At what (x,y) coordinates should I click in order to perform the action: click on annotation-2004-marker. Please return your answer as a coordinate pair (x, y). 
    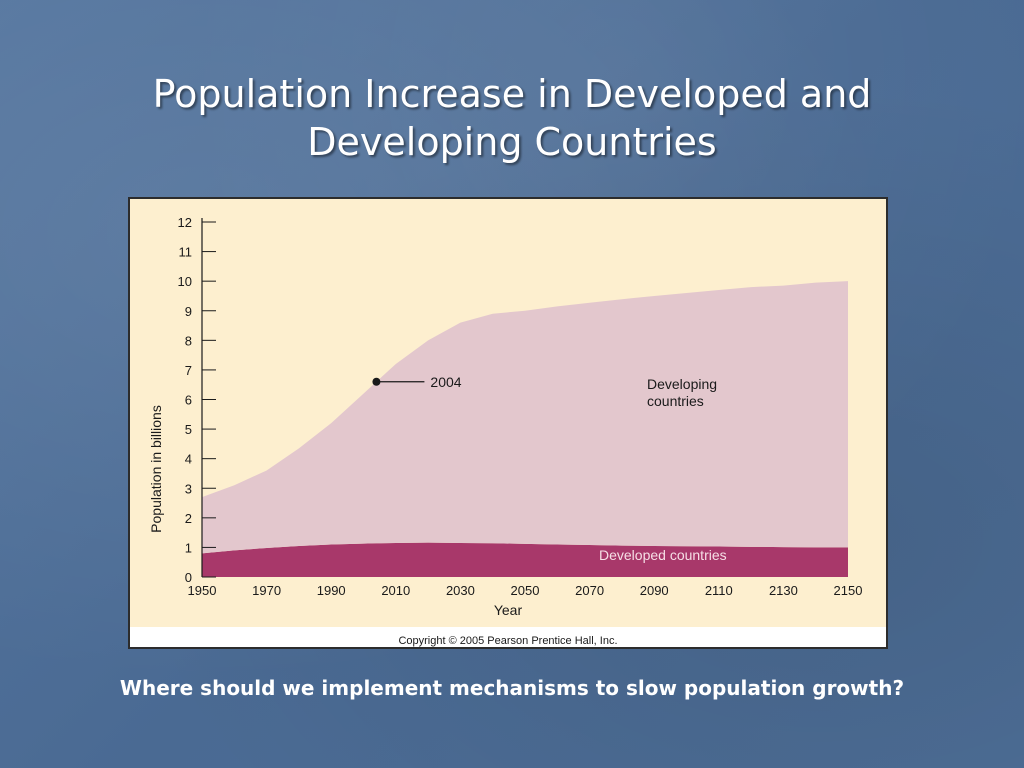
    Looking at the image, I should click on (376, 381).